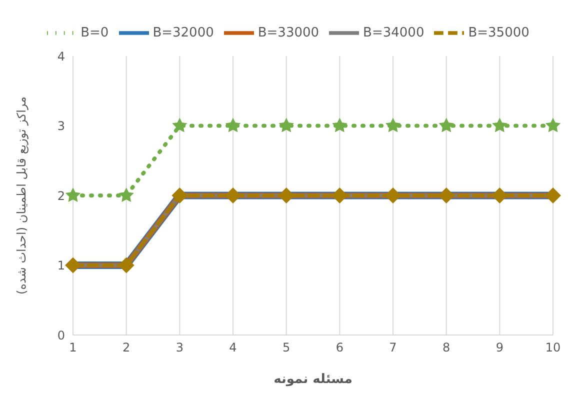 The image size is (577, 403). What do you see at coordinates (61, 195) in the screenshot?
I see `y-tick-label: 2` at bounding box center [61, 195].